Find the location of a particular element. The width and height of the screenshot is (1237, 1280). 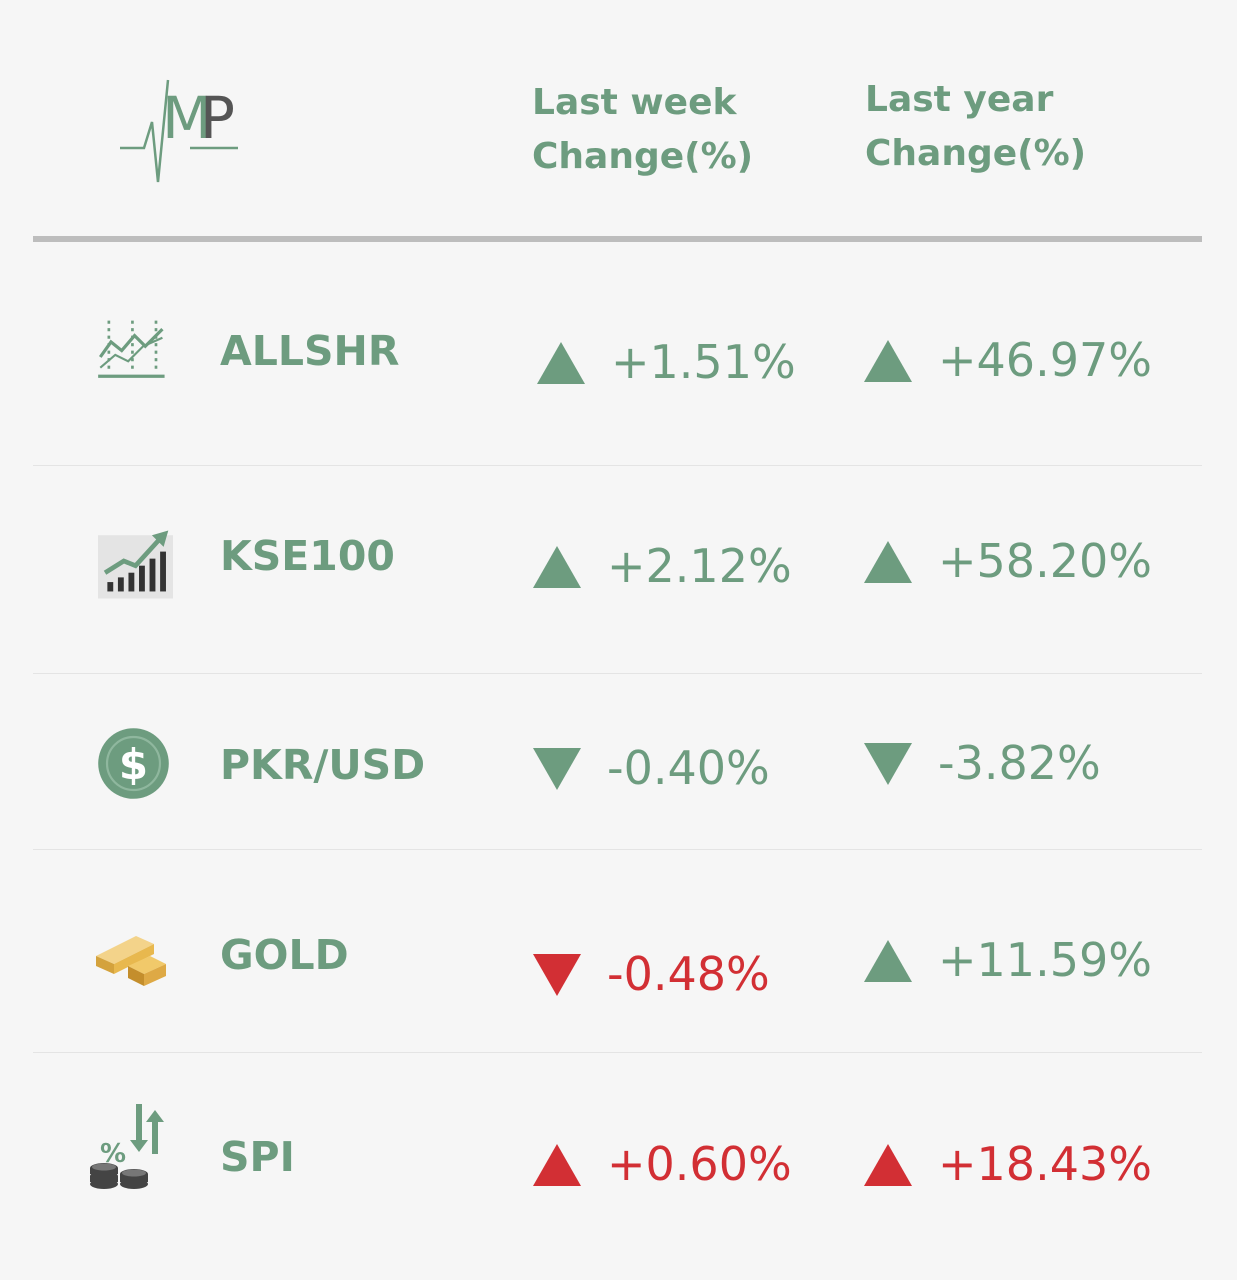

gold-bar-icon is located at coordinates (131, 961).